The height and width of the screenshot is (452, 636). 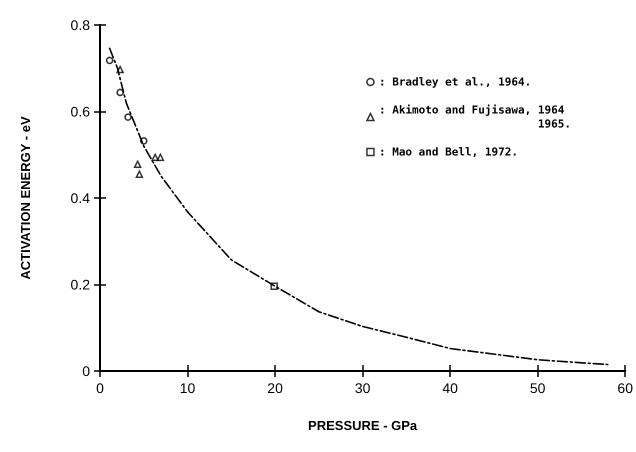 I want to click on legend-label: : Bradley et al., 1964., so click(x=455, y=82).